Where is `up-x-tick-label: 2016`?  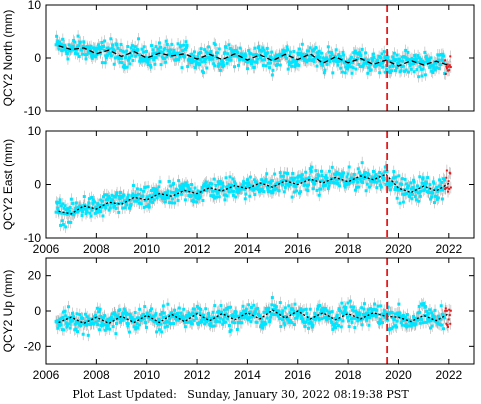 up-x-tick-label: 2016 is located at coordinates (297, 375).